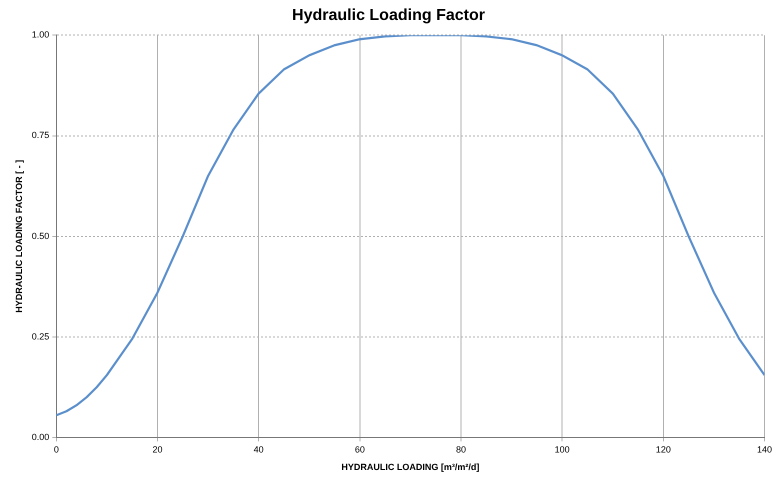  I want to click on y-tick-label: 0.25, so click(41, 336).